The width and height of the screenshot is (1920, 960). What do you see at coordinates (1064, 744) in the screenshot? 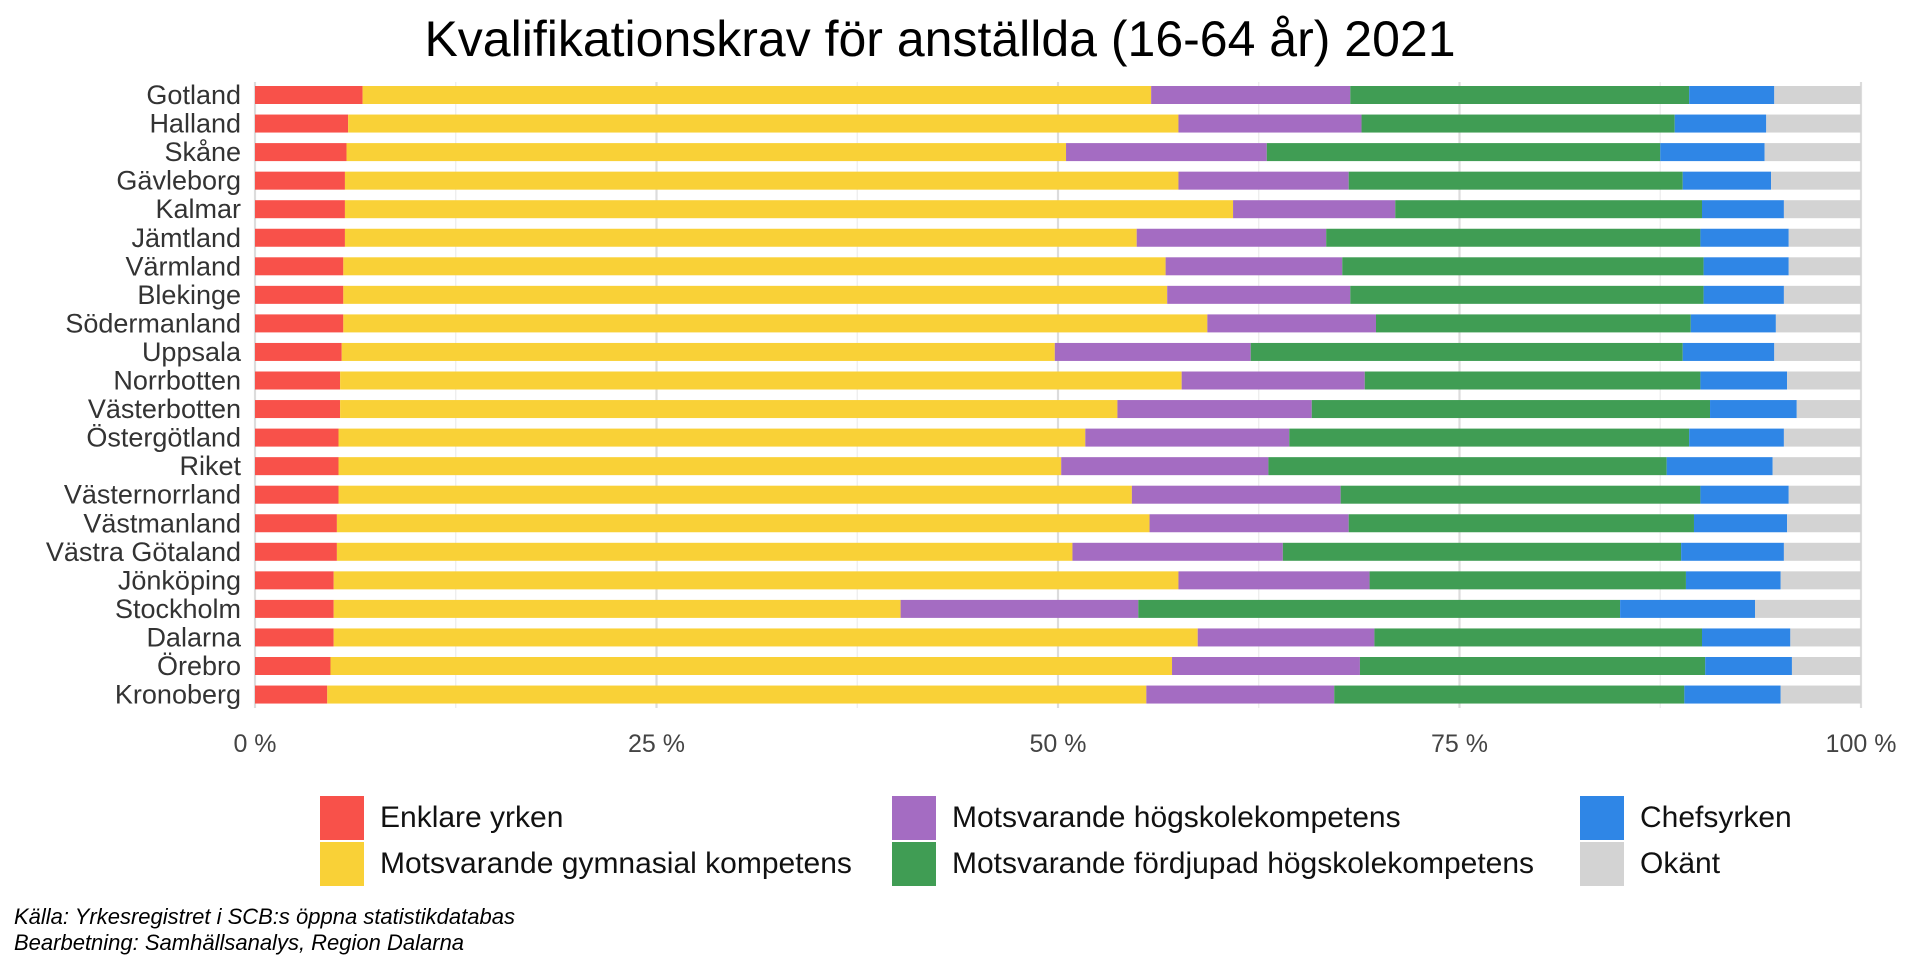
I see `x-axis-ticks: 0 % 25 % 50 % 75 % 100 %` at bounding box center [1064, 744].